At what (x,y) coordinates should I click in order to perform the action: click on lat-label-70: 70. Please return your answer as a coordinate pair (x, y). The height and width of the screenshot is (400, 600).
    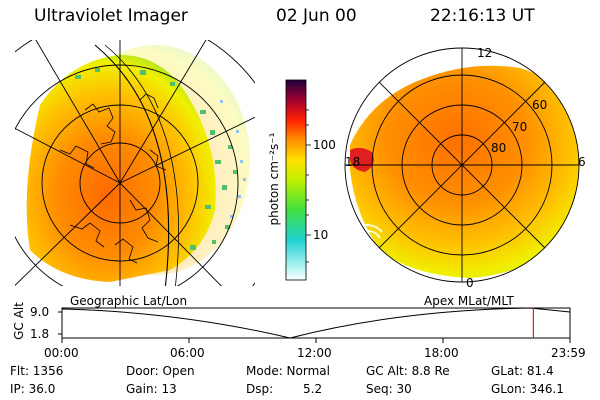
    Looking at the image, I should click on (520, 127).